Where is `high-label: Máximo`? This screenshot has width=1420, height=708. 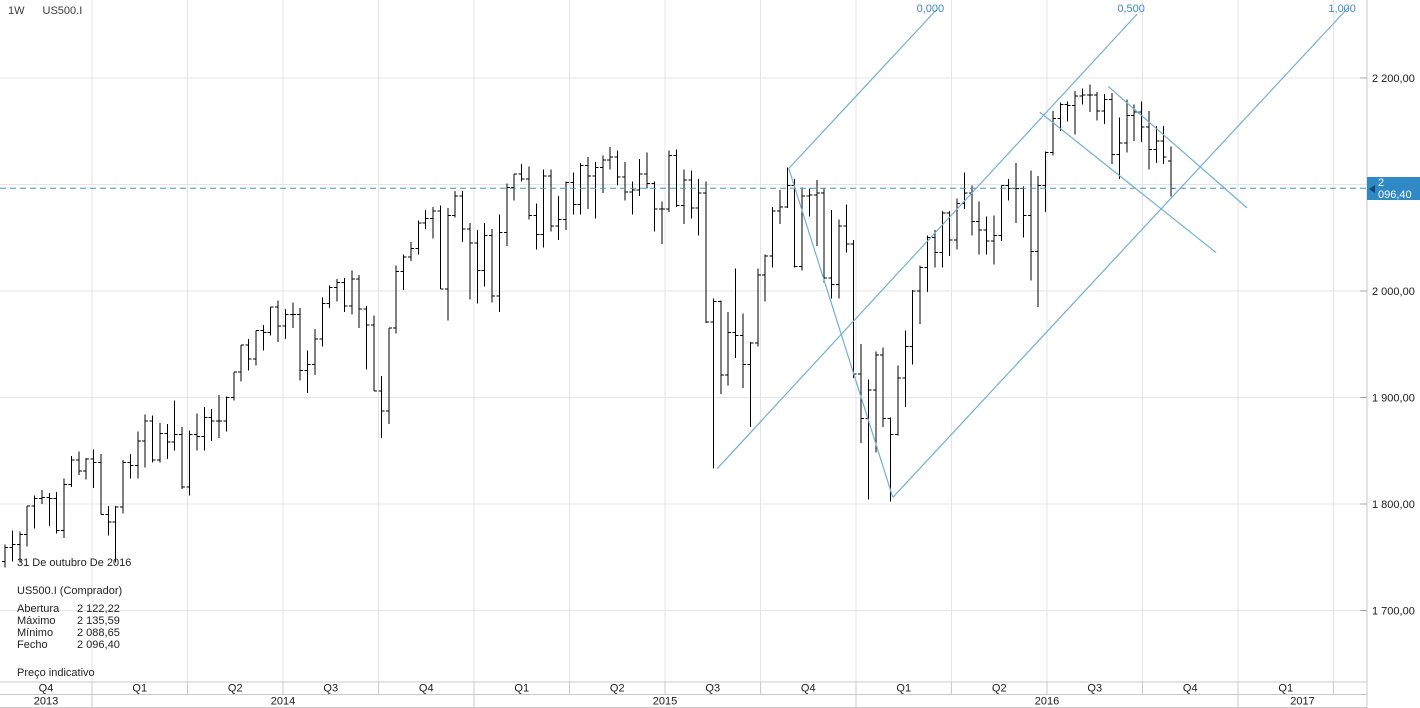 high-label: Máximo is located at coordinates (36, 621).